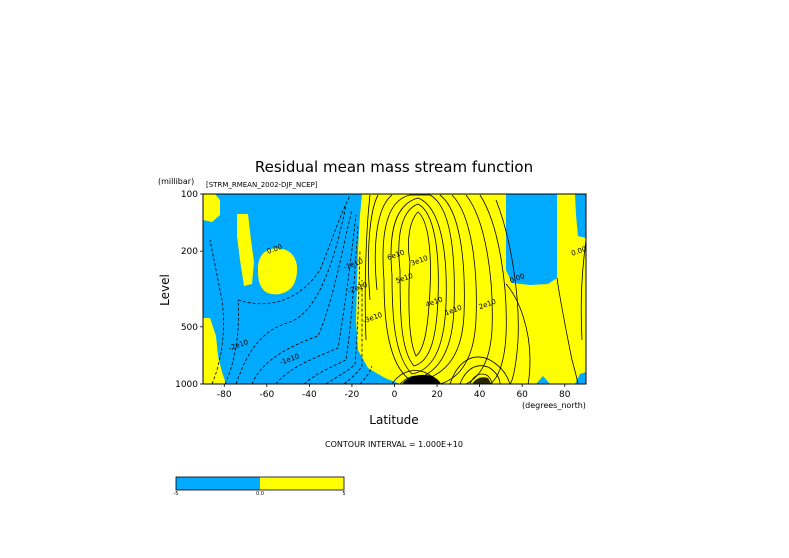 The image size is (789, 558). What do you see at coordinates (214, 351) in the screenshot?
I see `positive-patch-lowerleft` at bounding box center [214, 351].